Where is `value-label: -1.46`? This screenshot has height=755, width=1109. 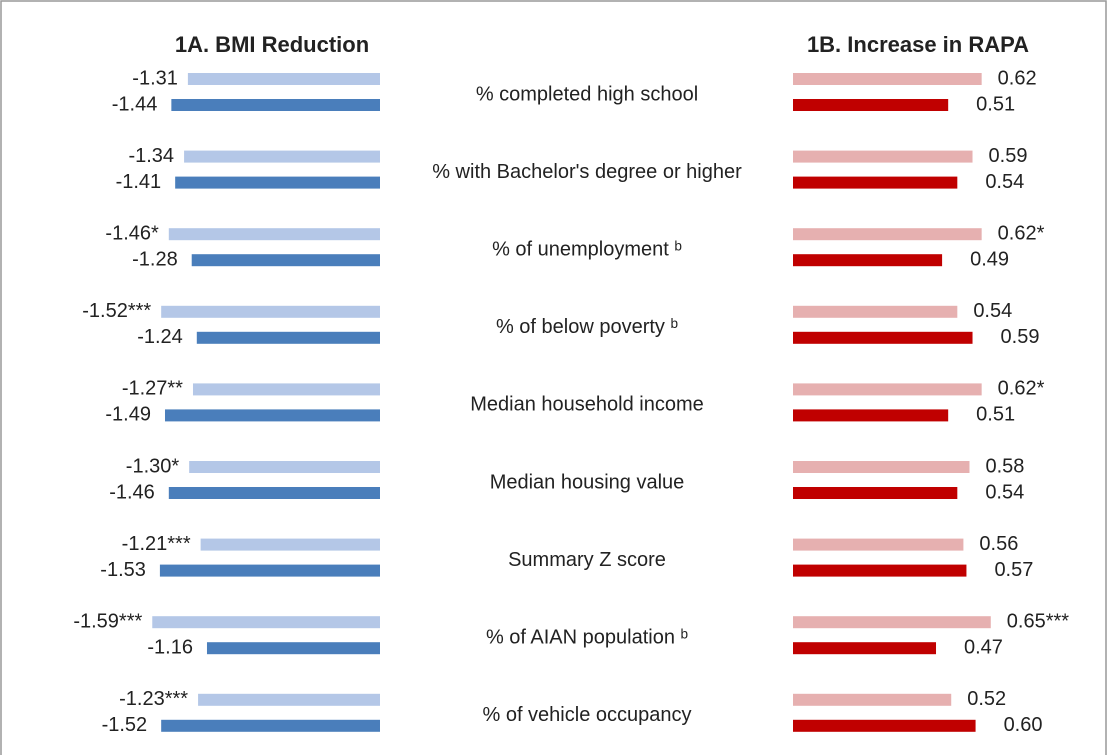 value-label: -1.46 is located at coordinates (132, 492).